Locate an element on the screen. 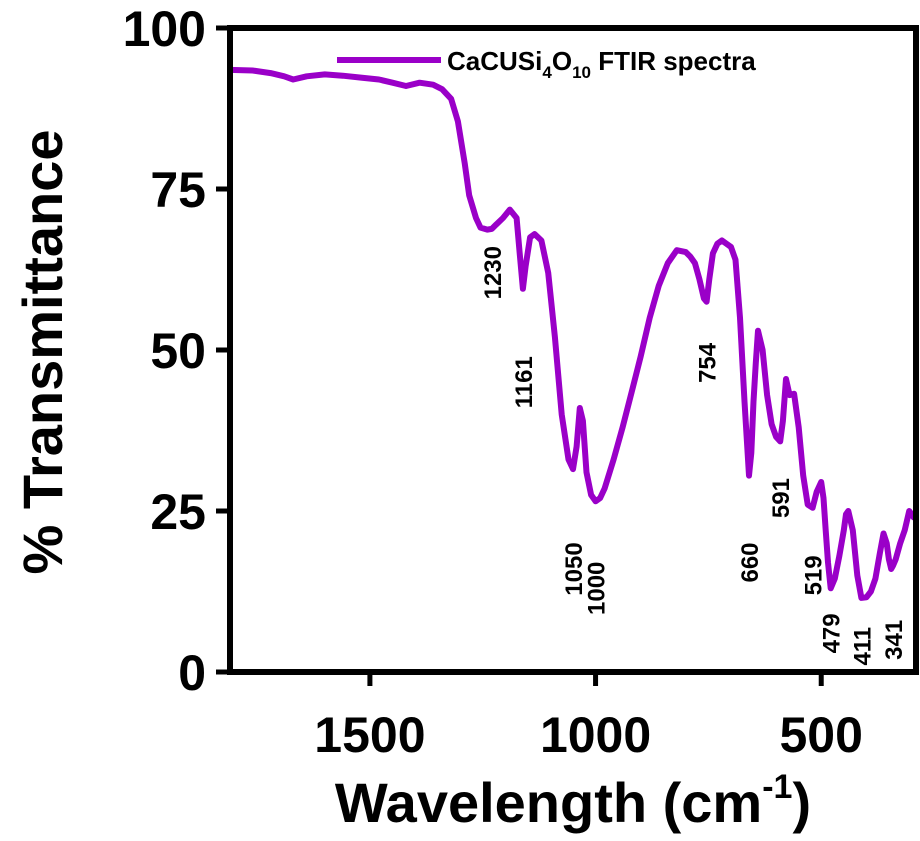 This screenshot has height=841, width=920. y-tick-label: 0 is located at coordinates (192, 673).